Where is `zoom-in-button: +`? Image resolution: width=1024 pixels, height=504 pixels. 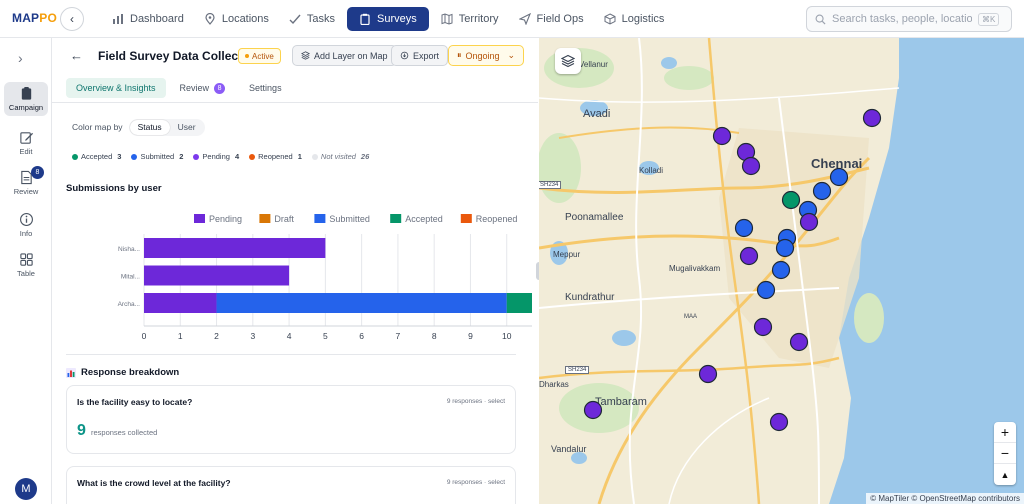
zoom-in-button: + is located at coordinates (1005, 432).